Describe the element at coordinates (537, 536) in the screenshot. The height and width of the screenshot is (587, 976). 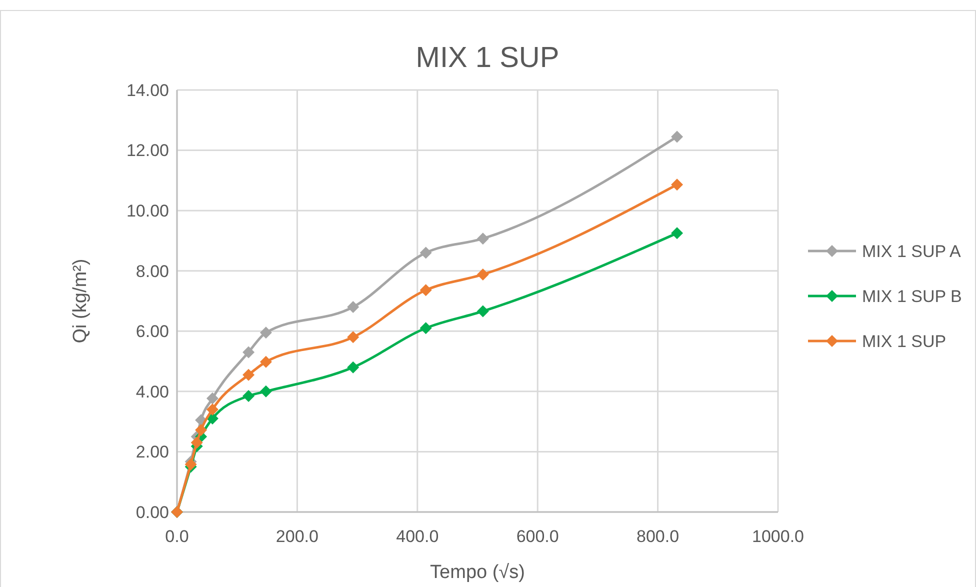
I see `x-tick-label: 600.0` at that location.